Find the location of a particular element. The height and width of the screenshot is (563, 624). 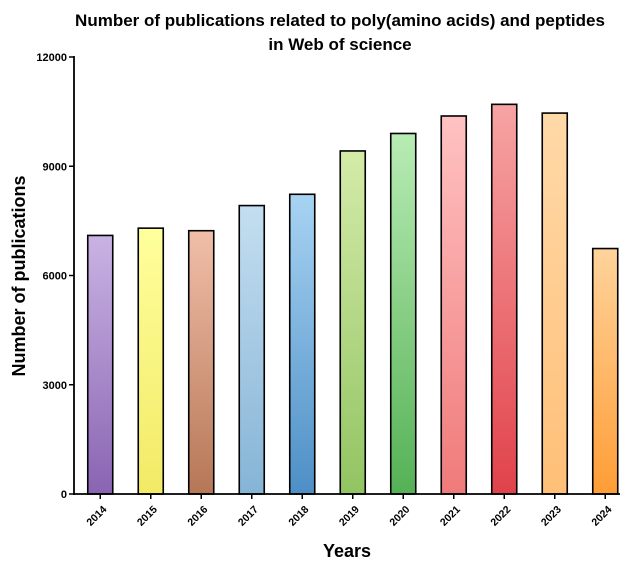

y-tick-label: 3000 is located at coordinates (55, 386).